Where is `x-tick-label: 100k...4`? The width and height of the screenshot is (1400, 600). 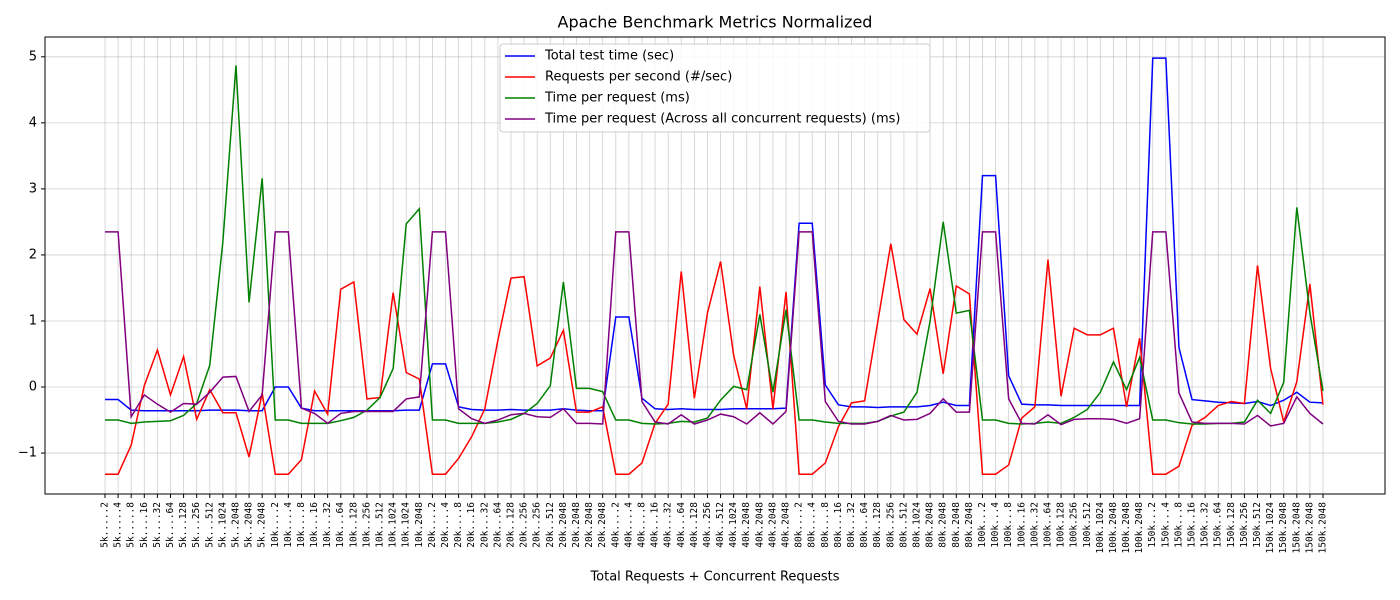 x-tick-label: 100k...4 is located at coordinates (995, 525).